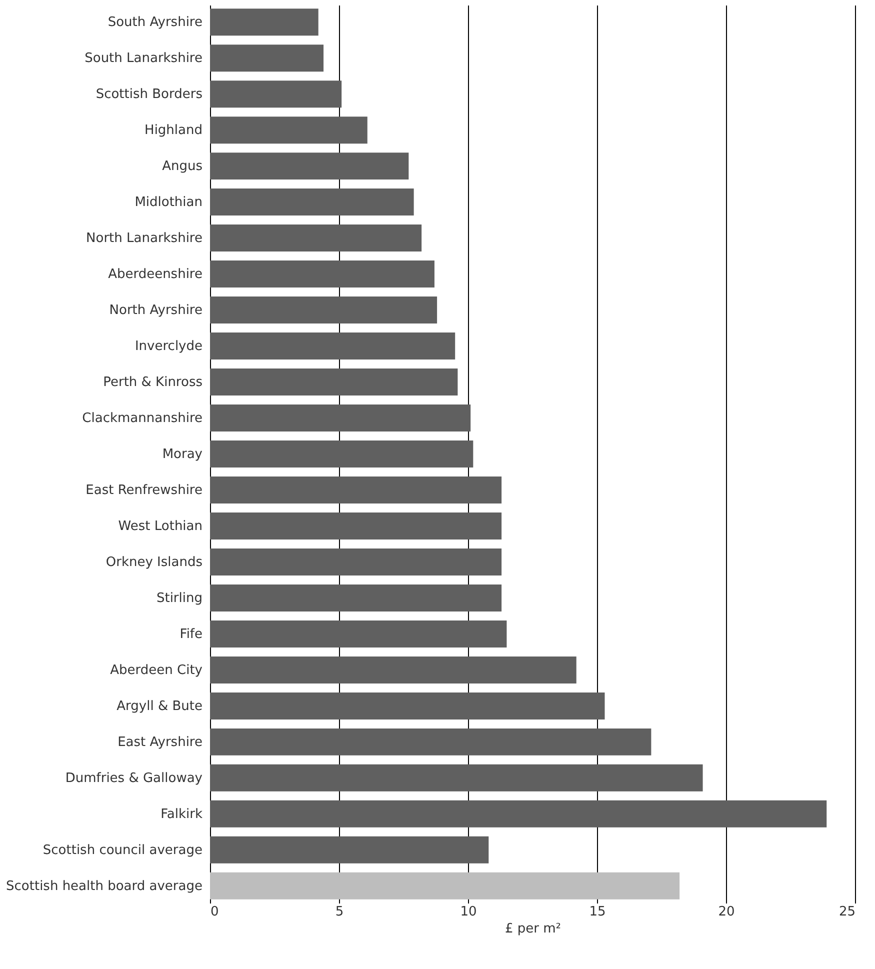  What do you see at coordinates (726, 912) in the screenshot?
I see `x-tick-label: 20` at bounding box center [726, 912].